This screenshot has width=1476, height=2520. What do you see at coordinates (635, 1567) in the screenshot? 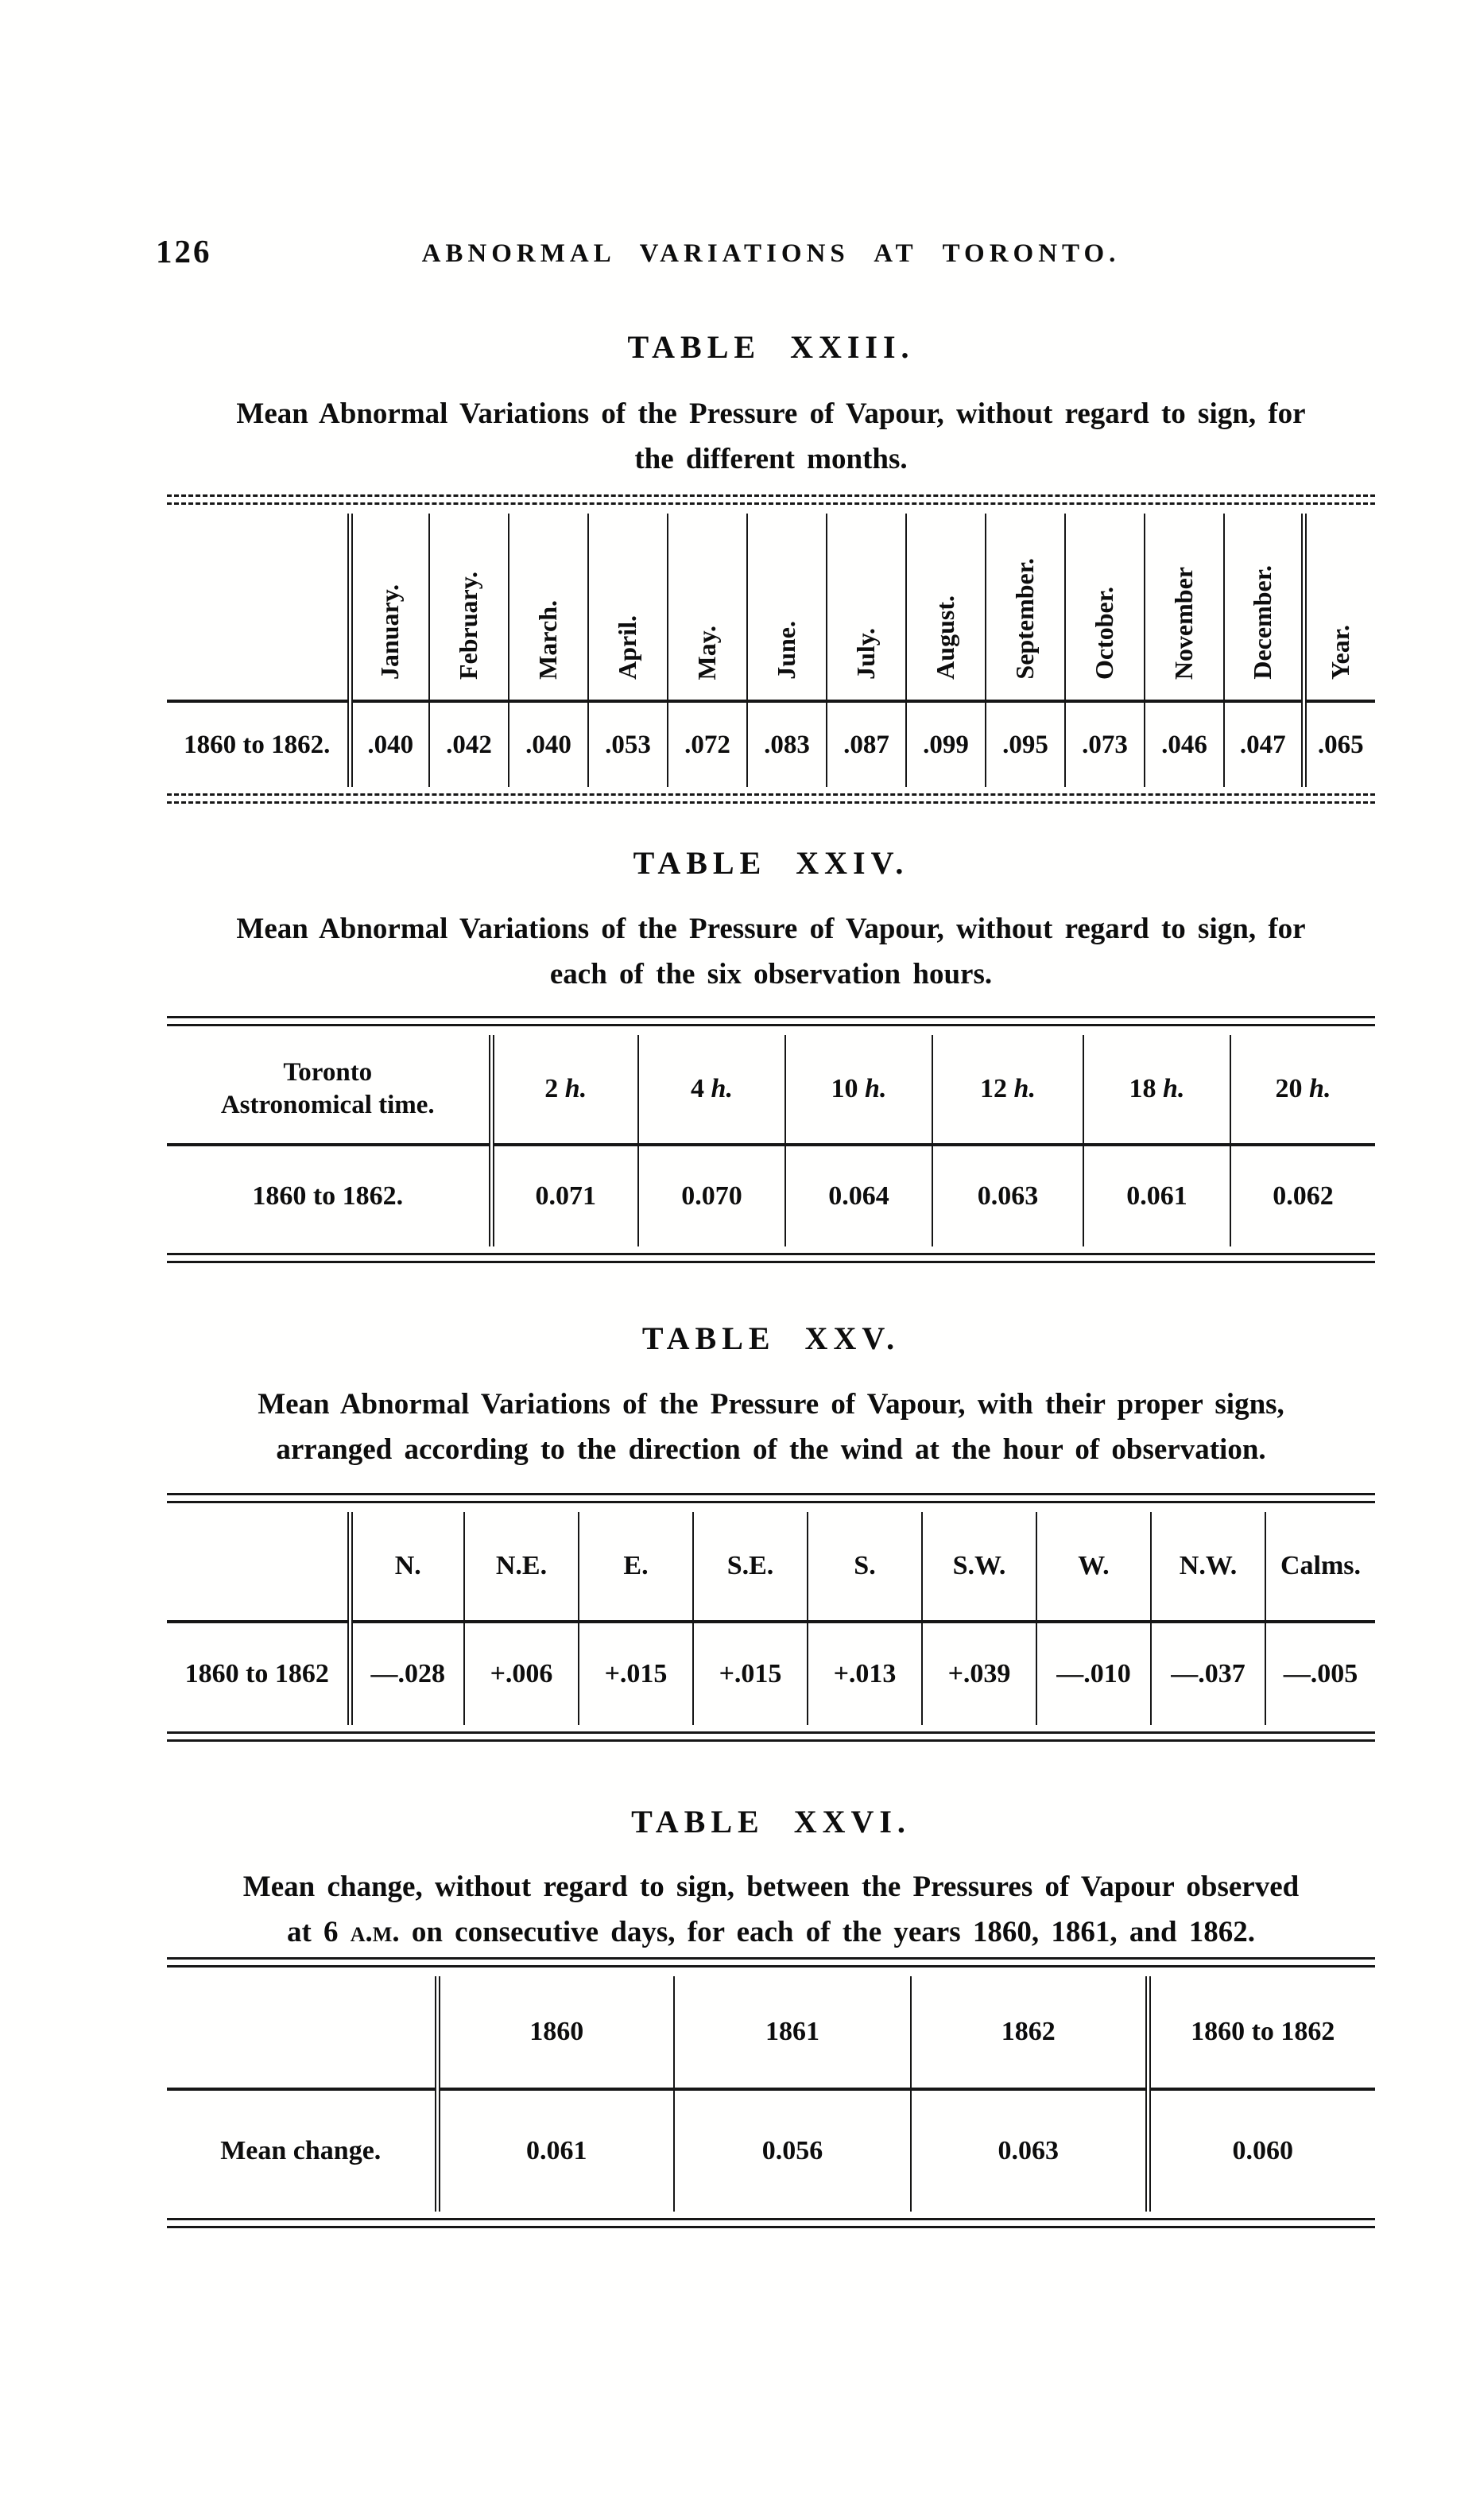
I see `wind-header: E.` at bounding box center [635, 1567].